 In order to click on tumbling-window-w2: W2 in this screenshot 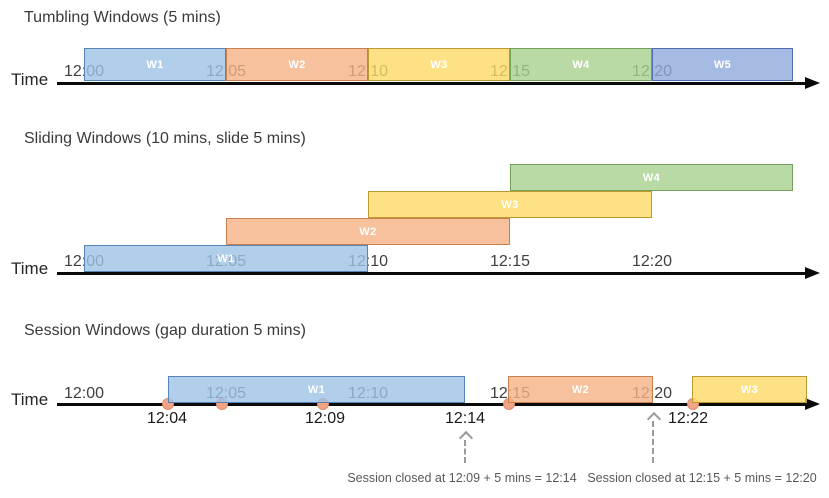, I will do `click(297, 64)`.